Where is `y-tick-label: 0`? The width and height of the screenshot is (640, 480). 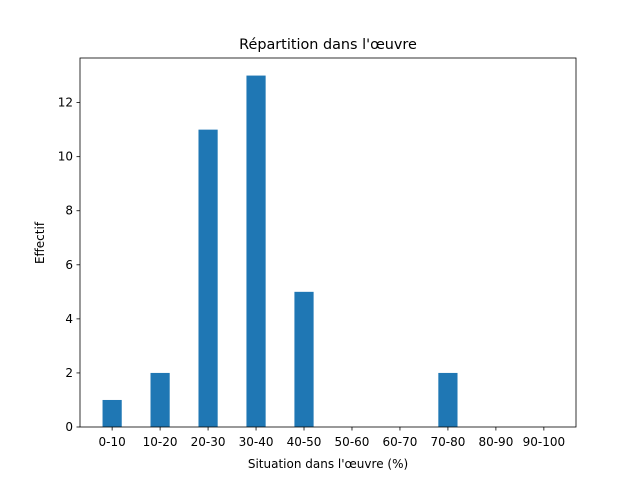
y-tick-label: 0 is located at coordinates (69, 427).